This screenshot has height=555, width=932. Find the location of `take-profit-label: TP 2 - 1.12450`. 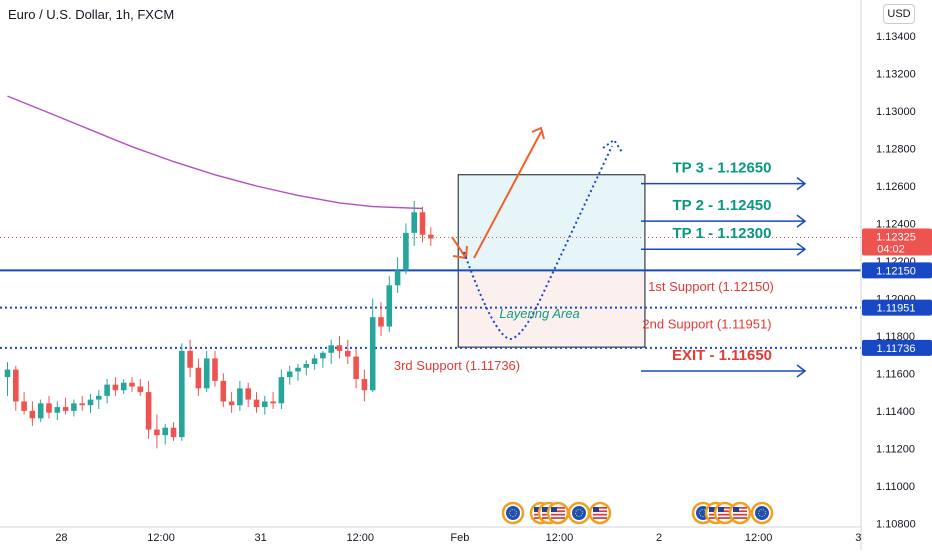

take-profit-label: TP 2 - 1.12450 is located at coordinates (722, 205).